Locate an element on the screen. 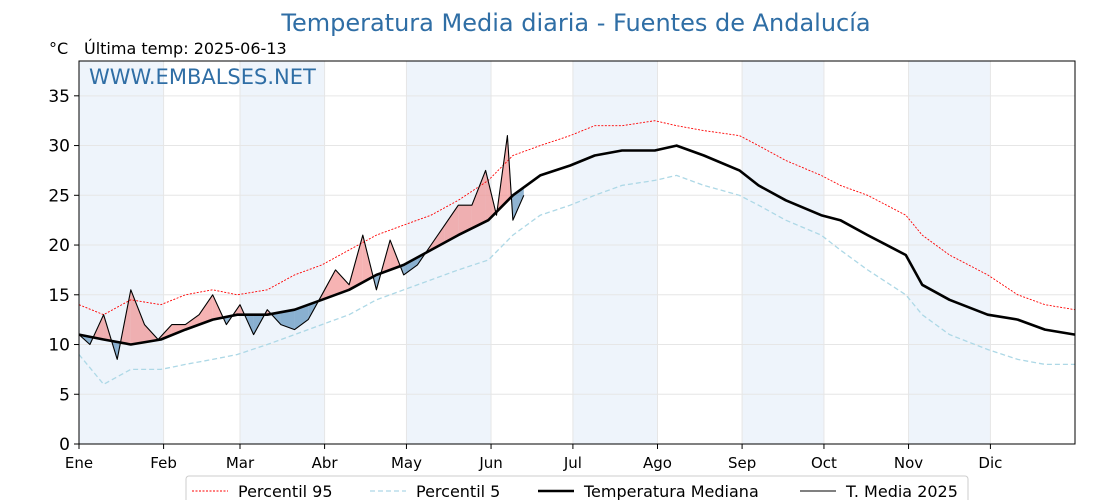  y-tick-label: 15 is located at coordinates (59, 296).